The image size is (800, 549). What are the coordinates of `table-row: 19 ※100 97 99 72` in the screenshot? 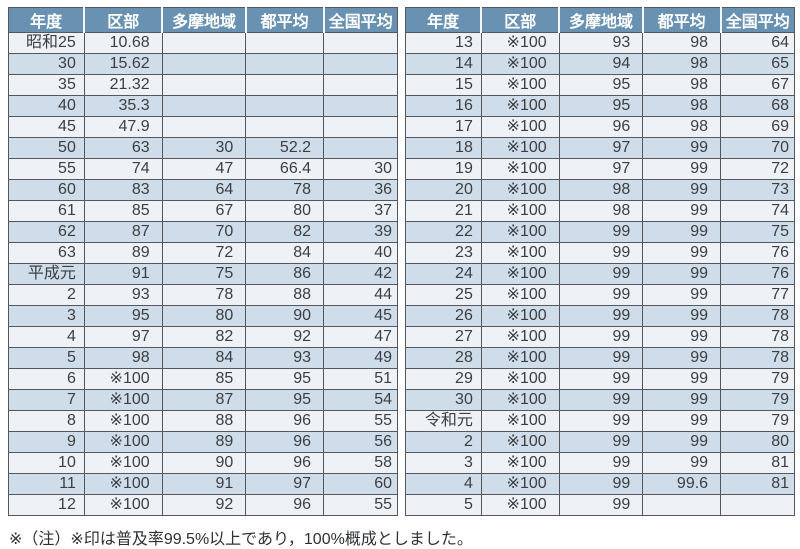 It's located at (600, 169).